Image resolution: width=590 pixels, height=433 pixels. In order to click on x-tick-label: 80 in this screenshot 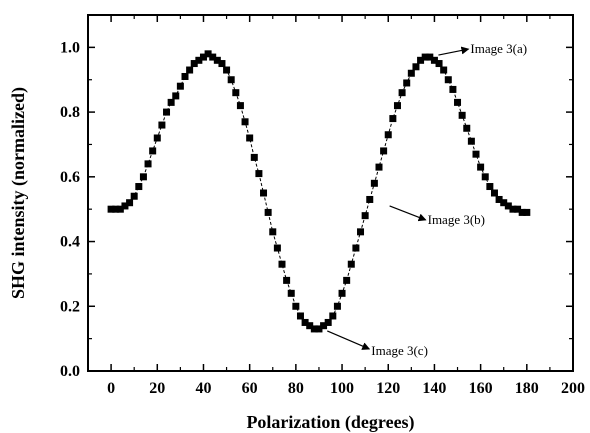, I will do `click(296, 388)`.